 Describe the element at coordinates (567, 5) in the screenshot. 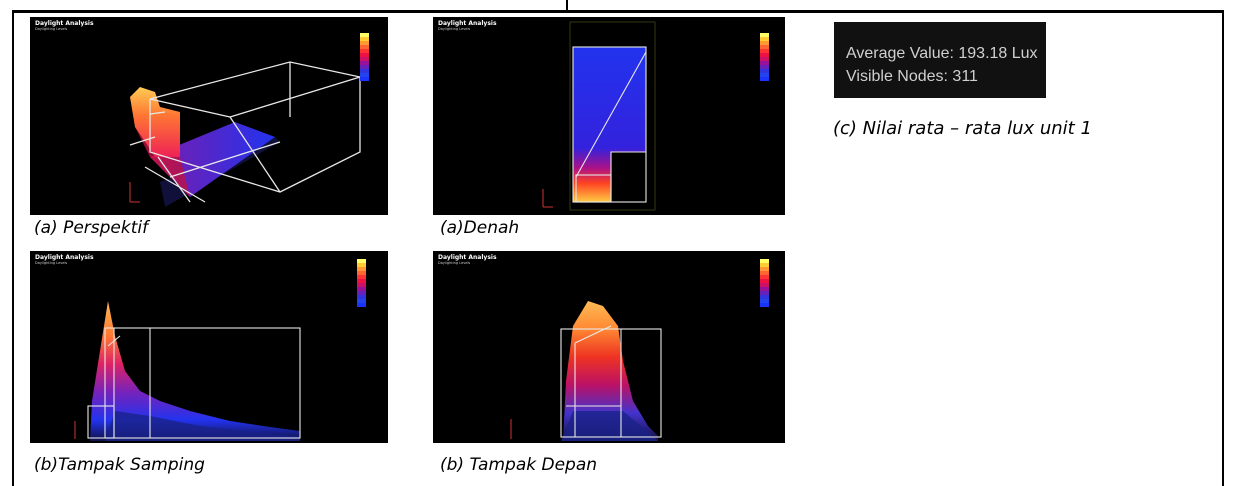

I see `frame-divider` at that location.